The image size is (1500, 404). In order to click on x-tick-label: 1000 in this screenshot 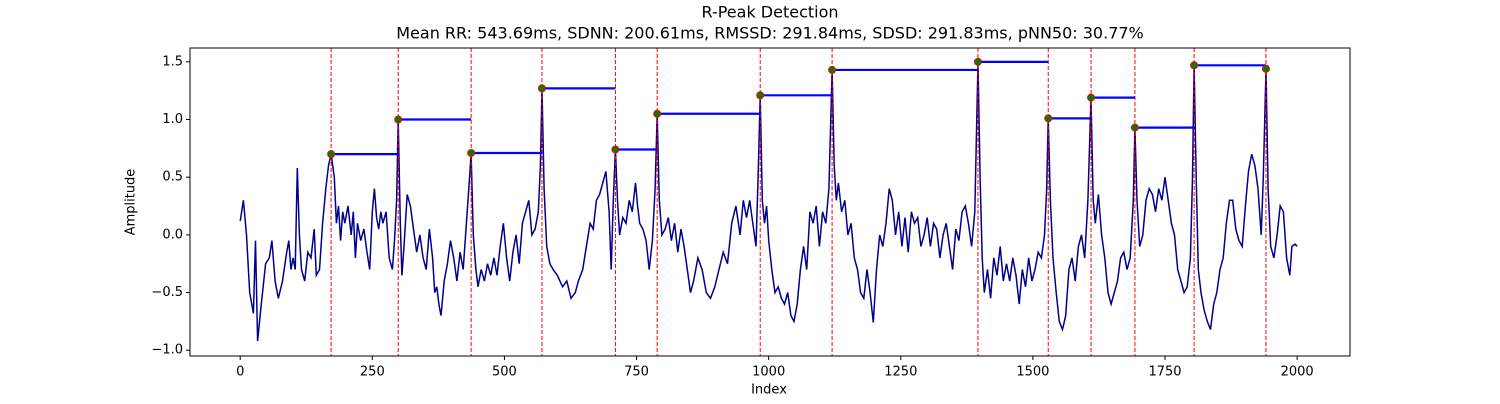, I will do `click(768, 372)`.